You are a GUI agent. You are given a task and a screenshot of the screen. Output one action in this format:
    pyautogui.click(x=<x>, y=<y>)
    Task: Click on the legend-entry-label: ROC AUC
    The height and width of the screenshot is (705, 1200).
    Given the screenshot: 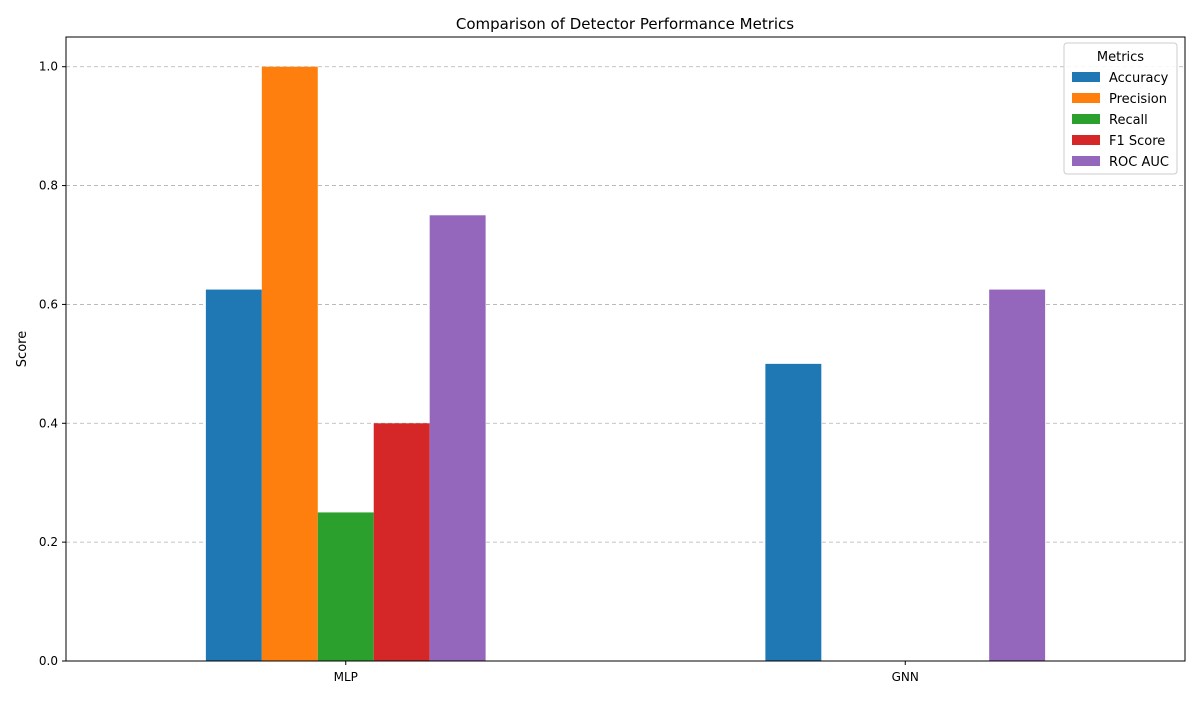 What is the action you would take?
    pyautogui.click(x=1139, y=162)
    